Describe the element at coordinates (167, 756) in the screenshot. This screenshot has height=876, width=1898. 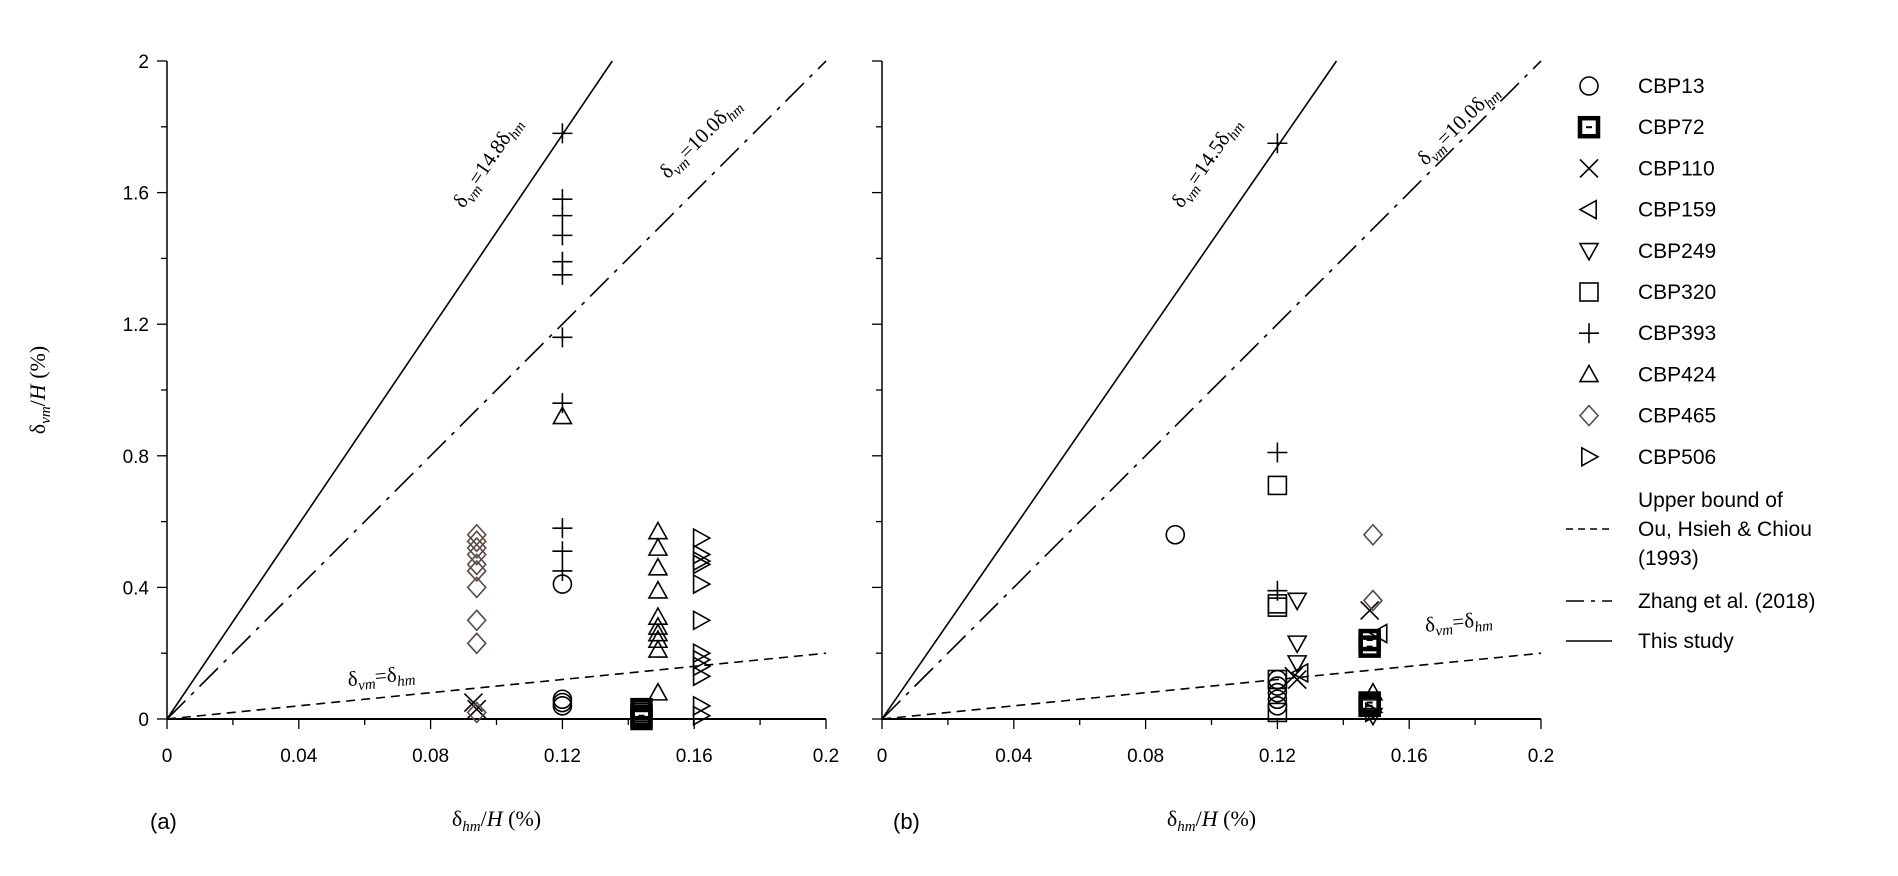
I see `x-tick-label: 0` at that location.